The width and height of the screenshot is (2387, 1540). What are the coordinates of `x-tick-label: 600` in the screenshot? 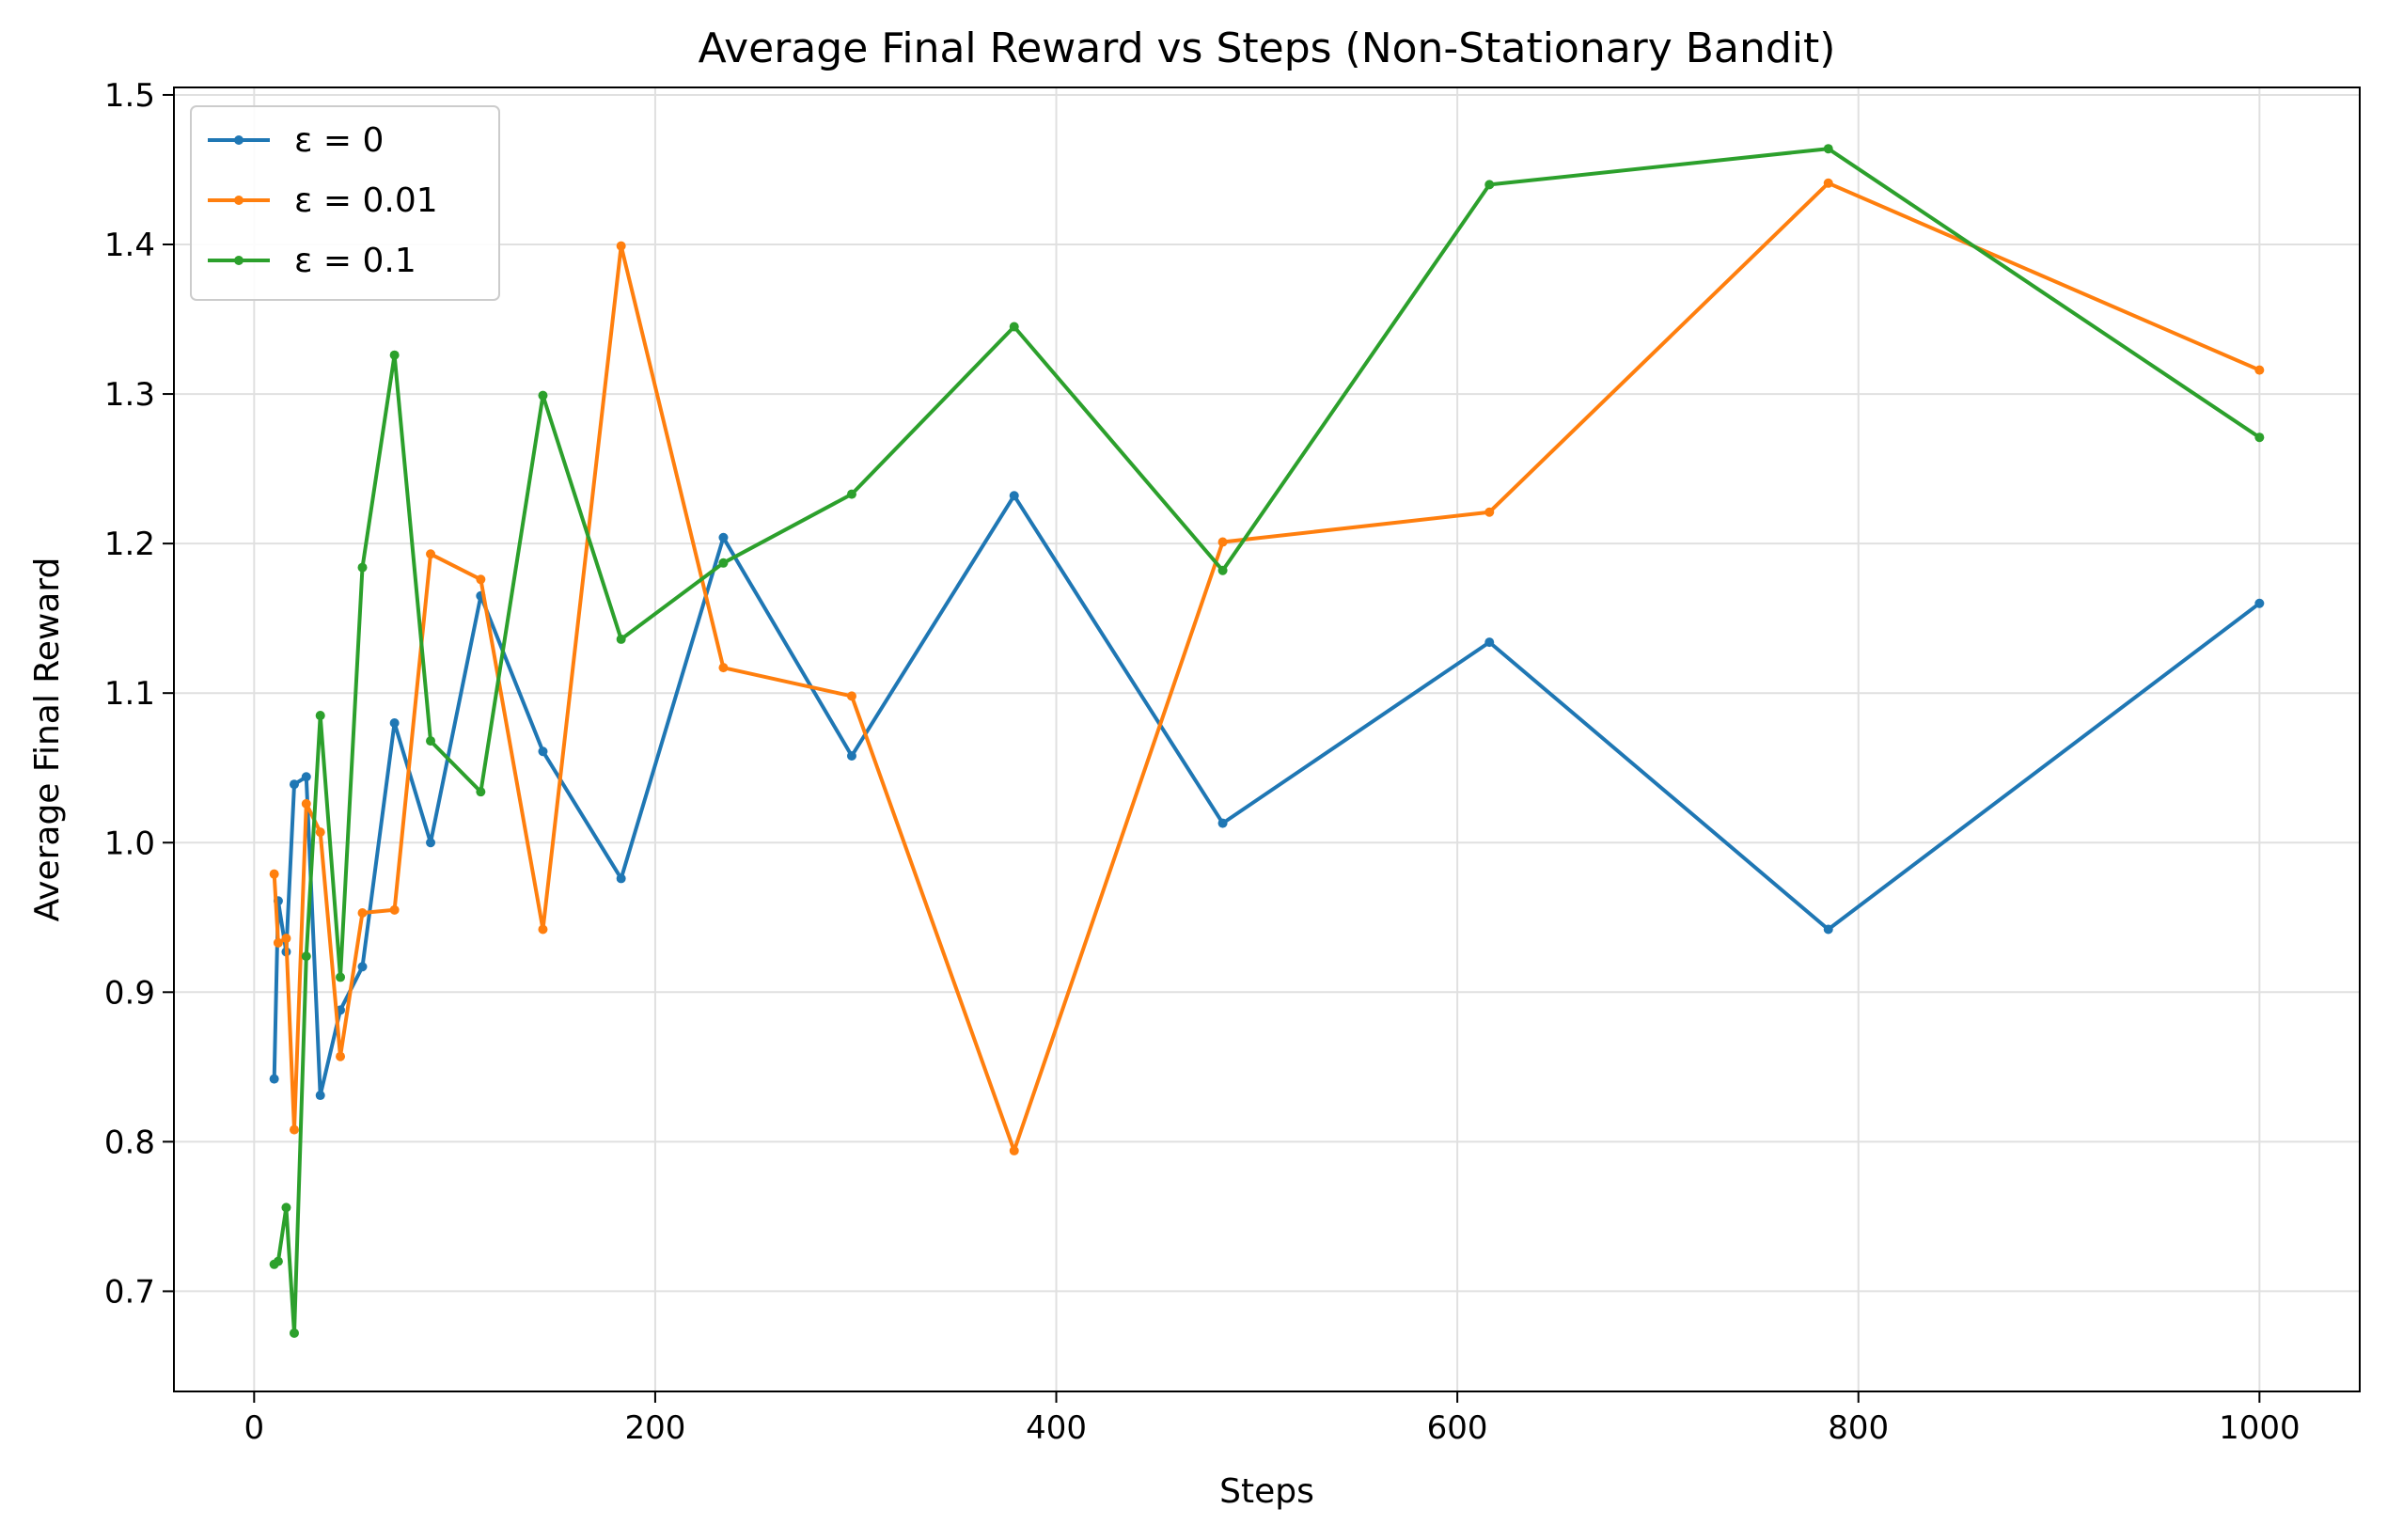 It's located at (1457, 1428).